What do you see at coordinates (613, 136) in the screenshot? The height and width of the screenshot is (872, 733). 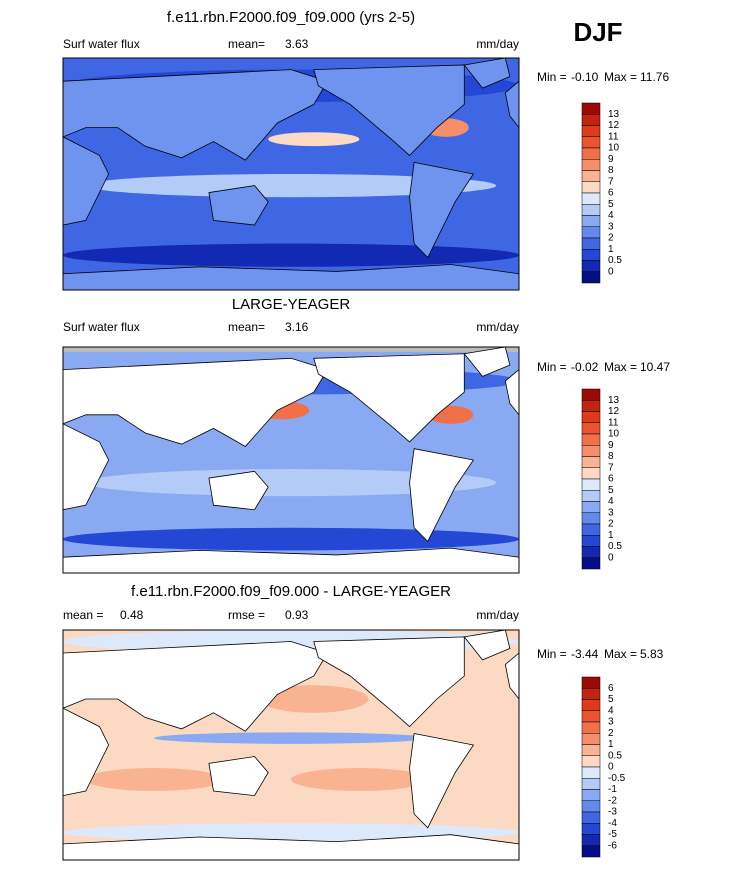 I see `colorbar-label: 11` at bounding box center [613, 136].